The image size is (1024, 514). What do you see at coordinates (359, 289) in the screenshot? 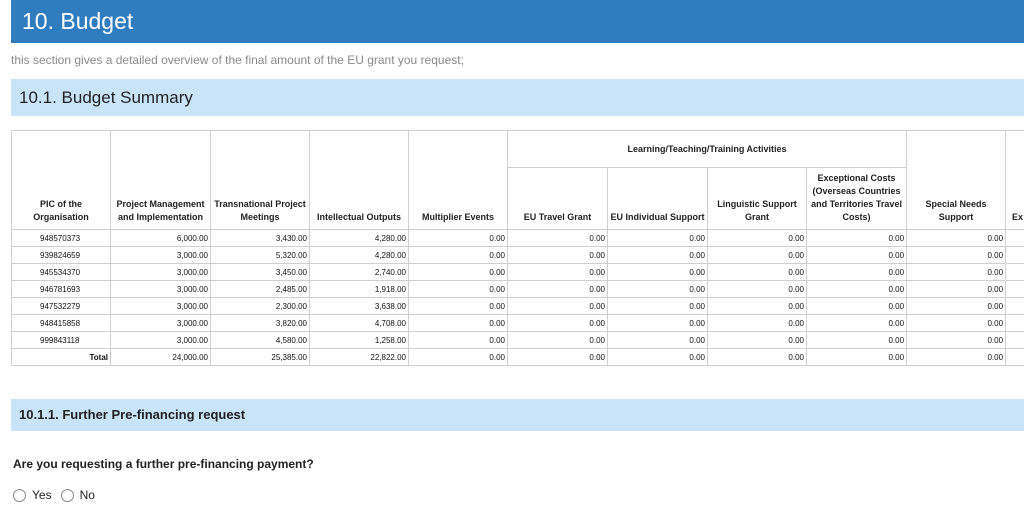
I see `cell-io: 1,918.00` at bounding box center [359, 289].